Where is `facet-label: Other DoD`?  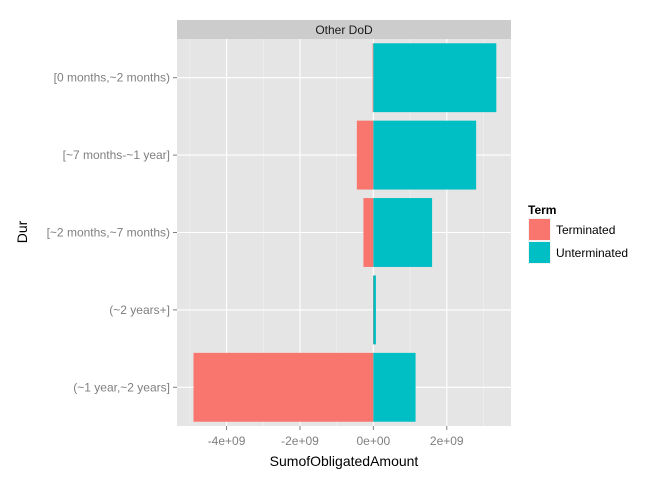 facet-label: Other DoD is located at coordinates (344, 30).